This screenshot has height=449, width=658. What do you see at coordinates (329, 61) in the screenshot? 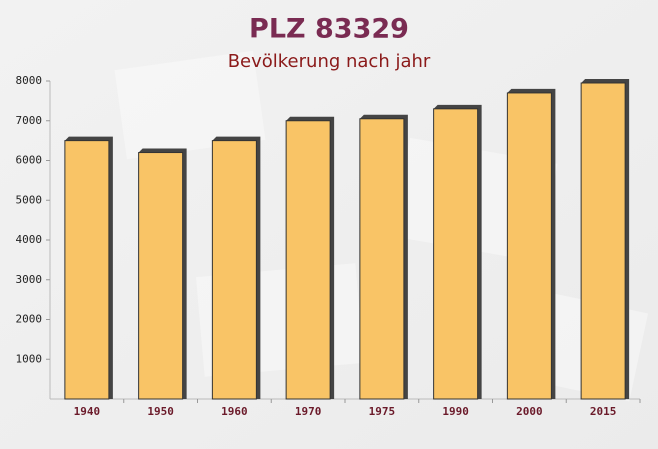
I see `chart-subtitle: Bevölkerung nach jahr` at bounding box center [329, 61].